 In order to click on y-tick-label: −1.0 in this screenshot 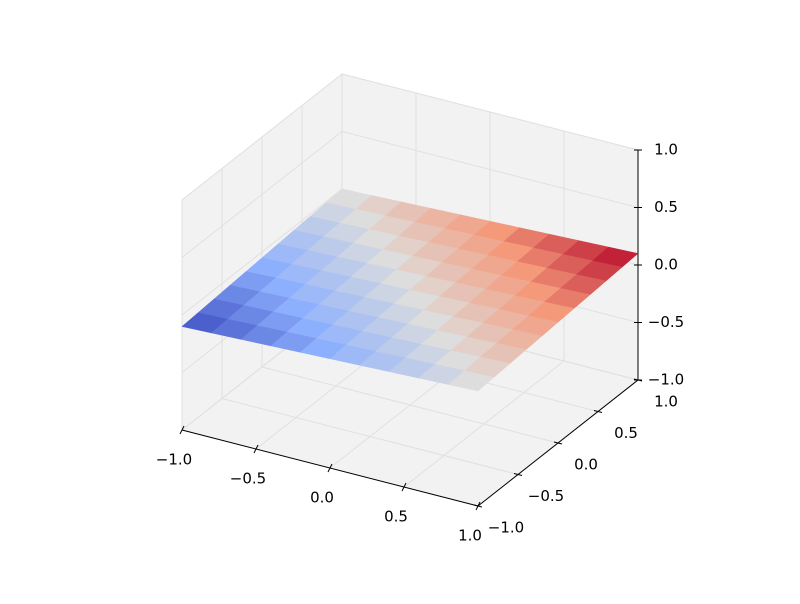, I will do `click(506, 528)`.